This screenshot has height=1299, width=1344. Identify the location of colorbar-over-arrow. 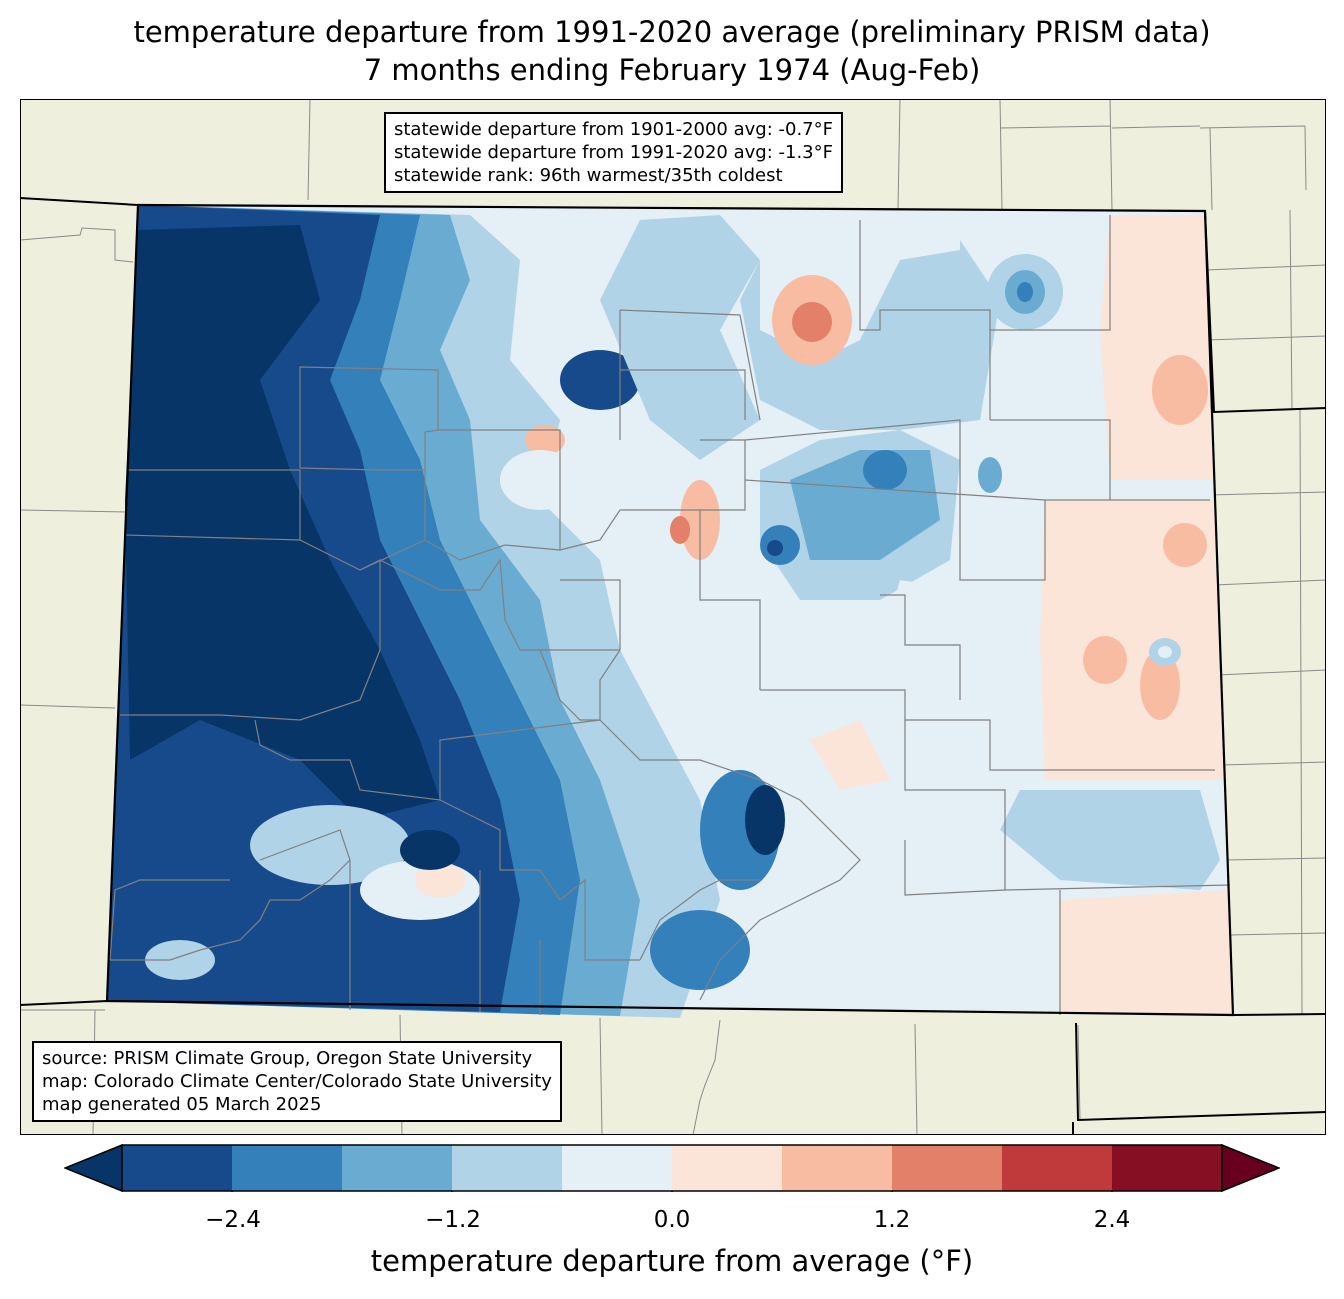
(1250, 1168).